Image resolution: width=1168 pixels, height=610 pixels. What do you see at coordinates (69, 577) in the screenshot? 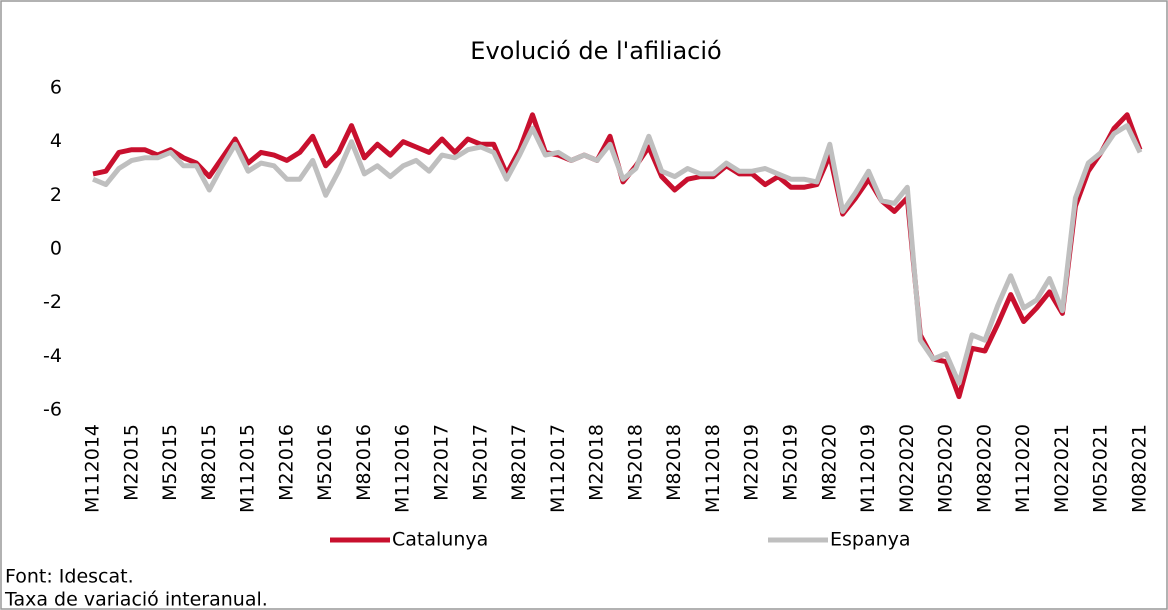
I see `source-note: Font: Idescat.` at bounding box center [69, 577].